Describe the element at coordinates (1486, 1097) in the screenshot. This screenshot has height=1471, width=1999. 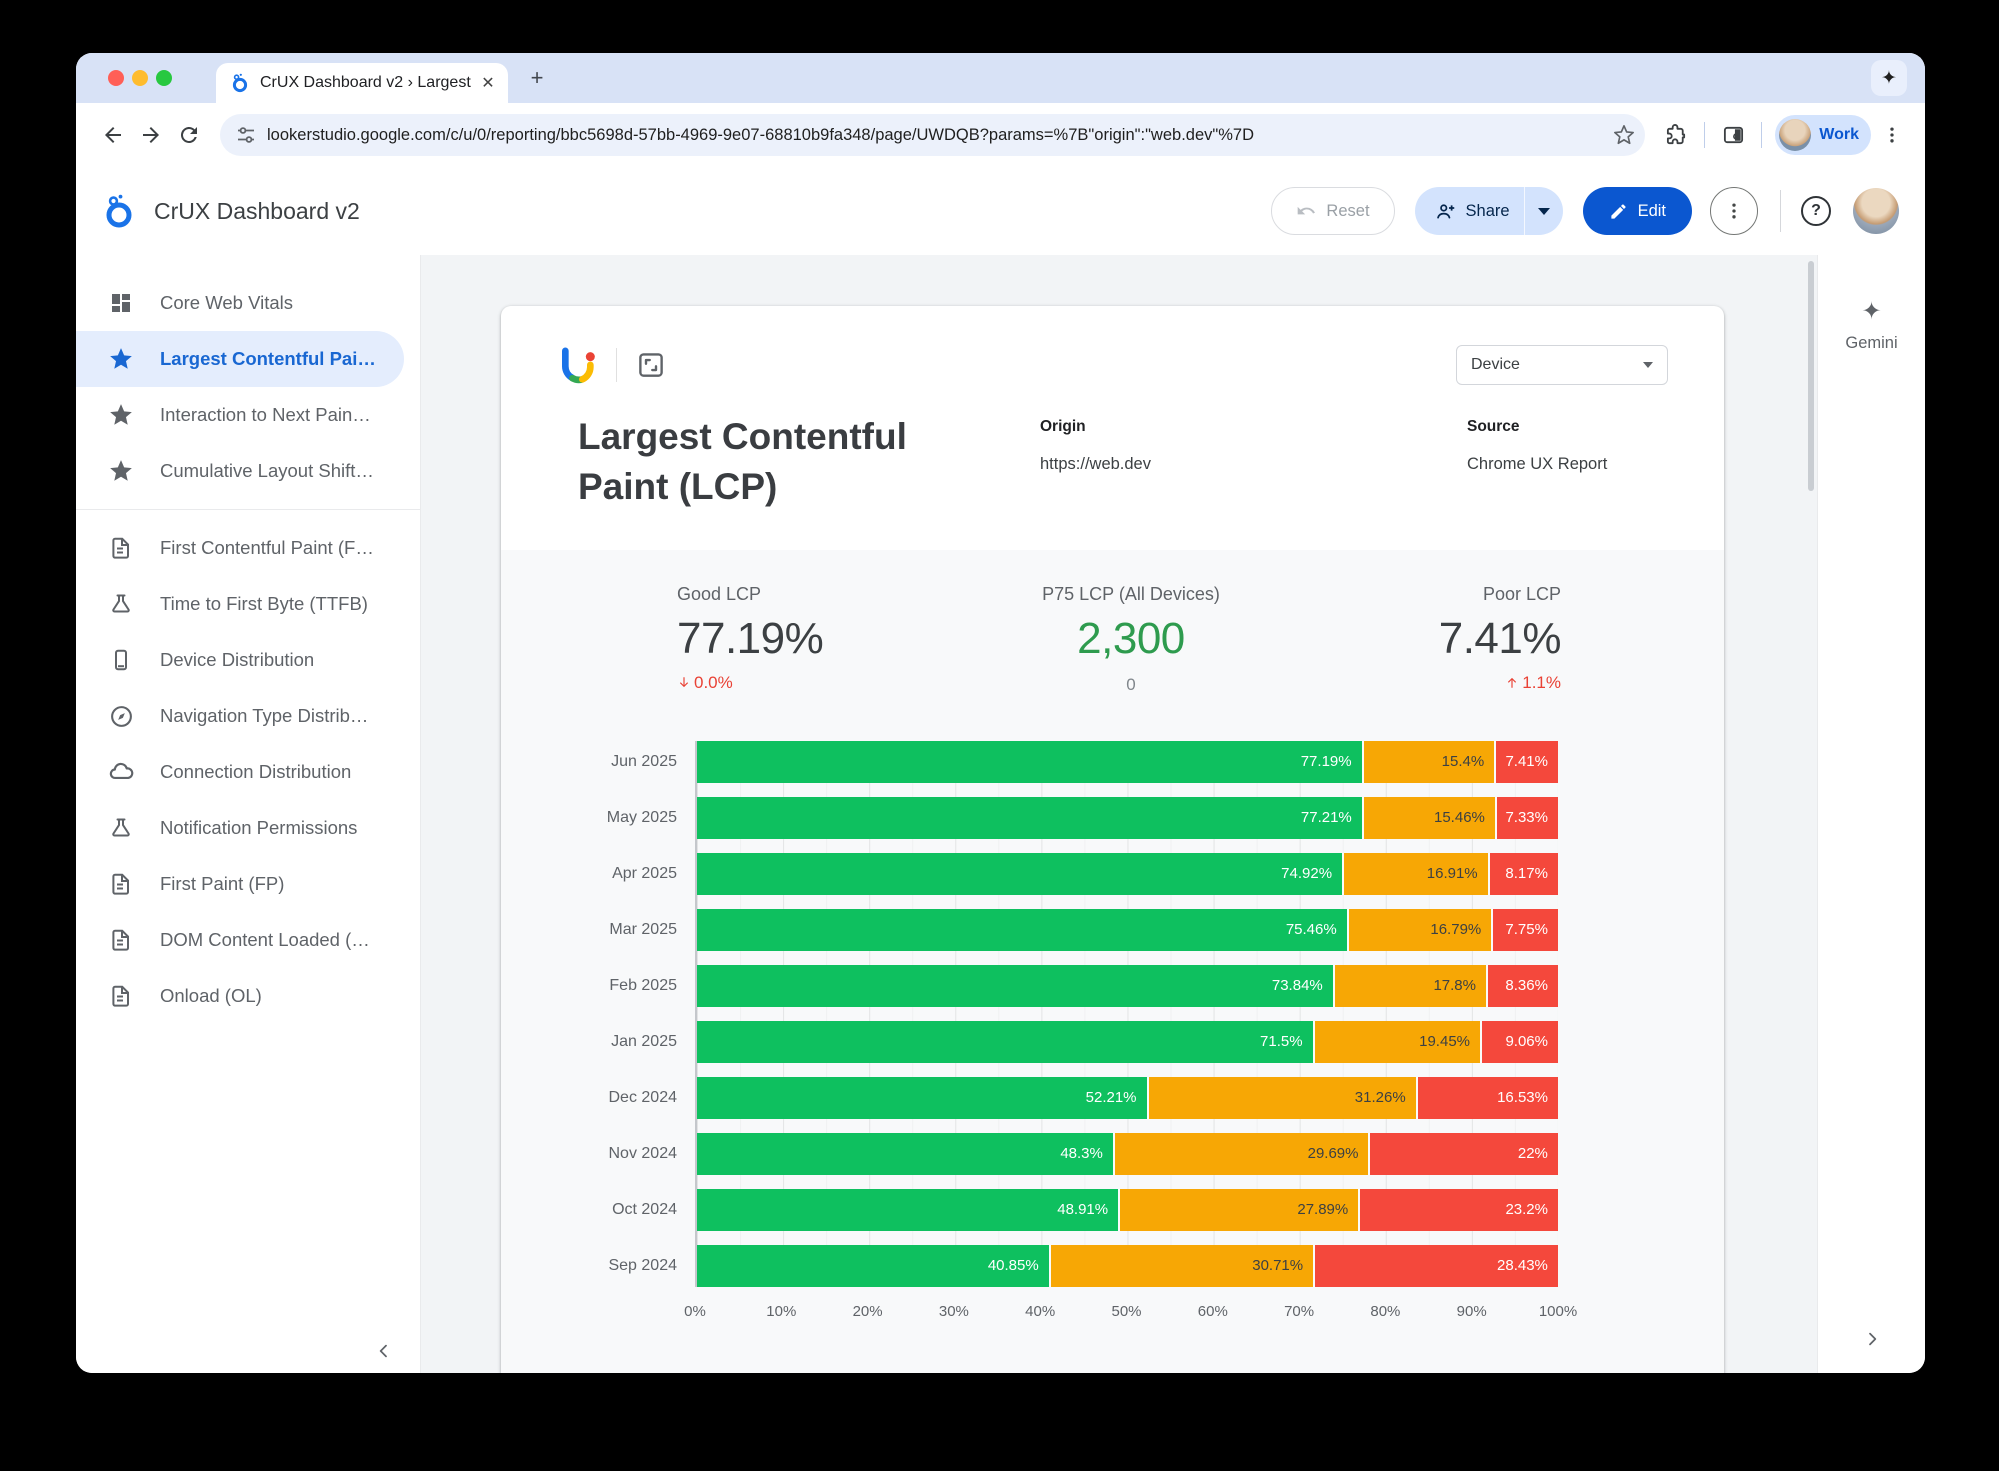
I see `bar-segment-poor: 16.53%` at that location.